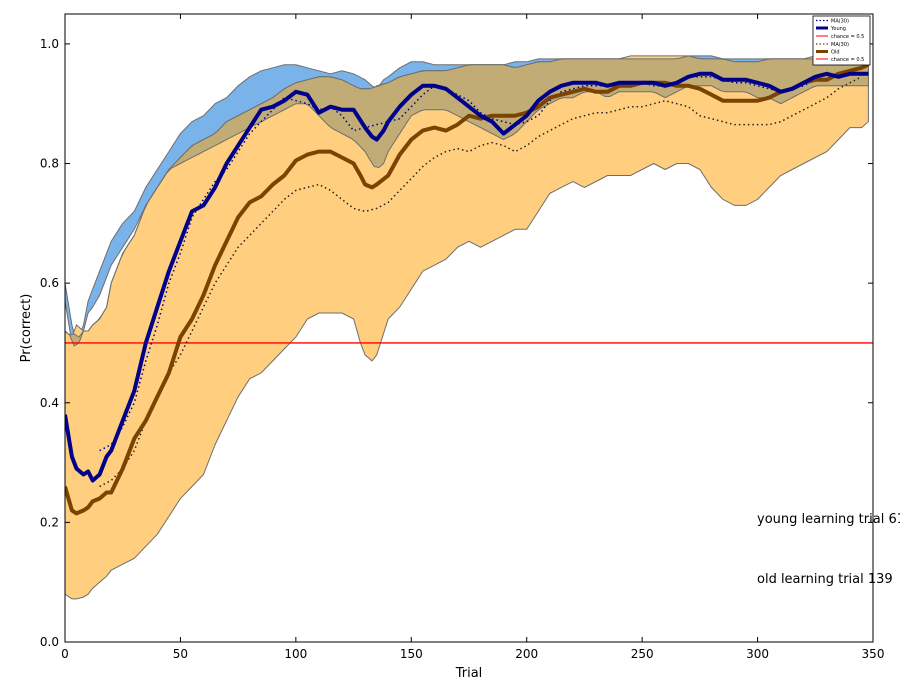 The image size is (900, 700). I want to click on y-tick-label: 0.8, so click(49, 164).